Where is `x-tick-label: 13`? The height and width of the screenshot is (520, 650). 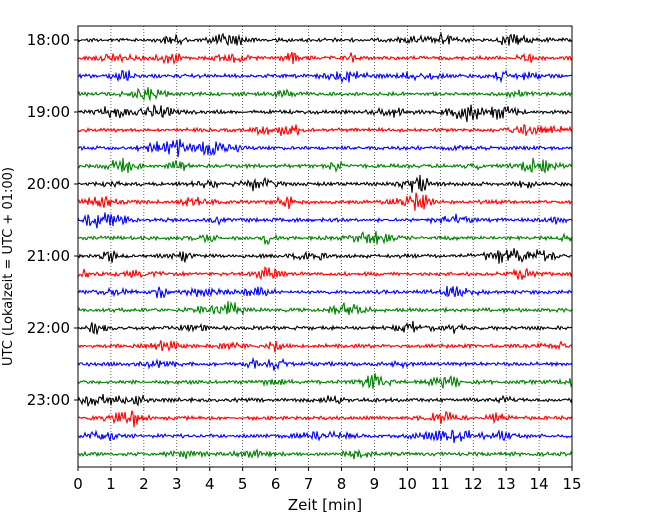 x-tick-label: 13 is located at coordinates (506, 484).